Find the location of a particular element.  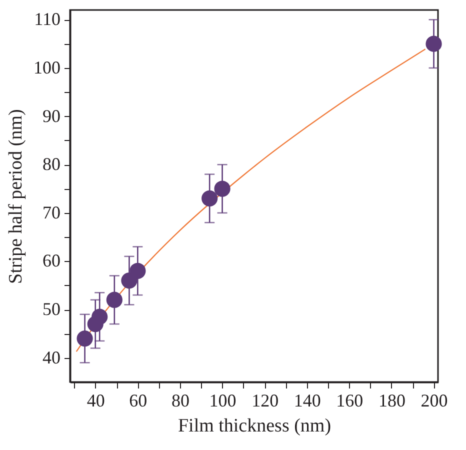

y-tick-label: 60 is located at coordinates (51, 260).